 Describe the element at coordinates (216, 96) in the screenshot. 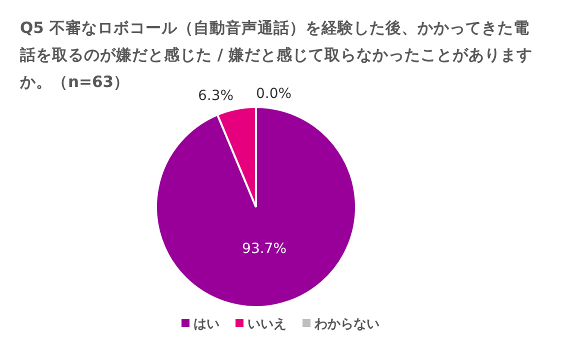

I see `data-label: 6.3%` at that location.